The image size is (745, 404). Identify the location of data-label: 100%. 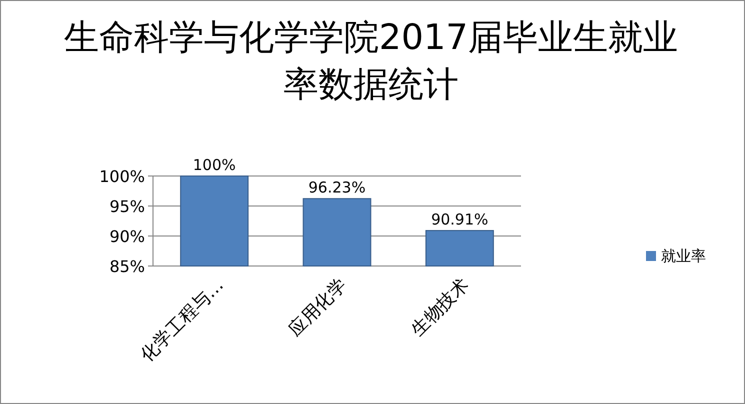
(214, 165).